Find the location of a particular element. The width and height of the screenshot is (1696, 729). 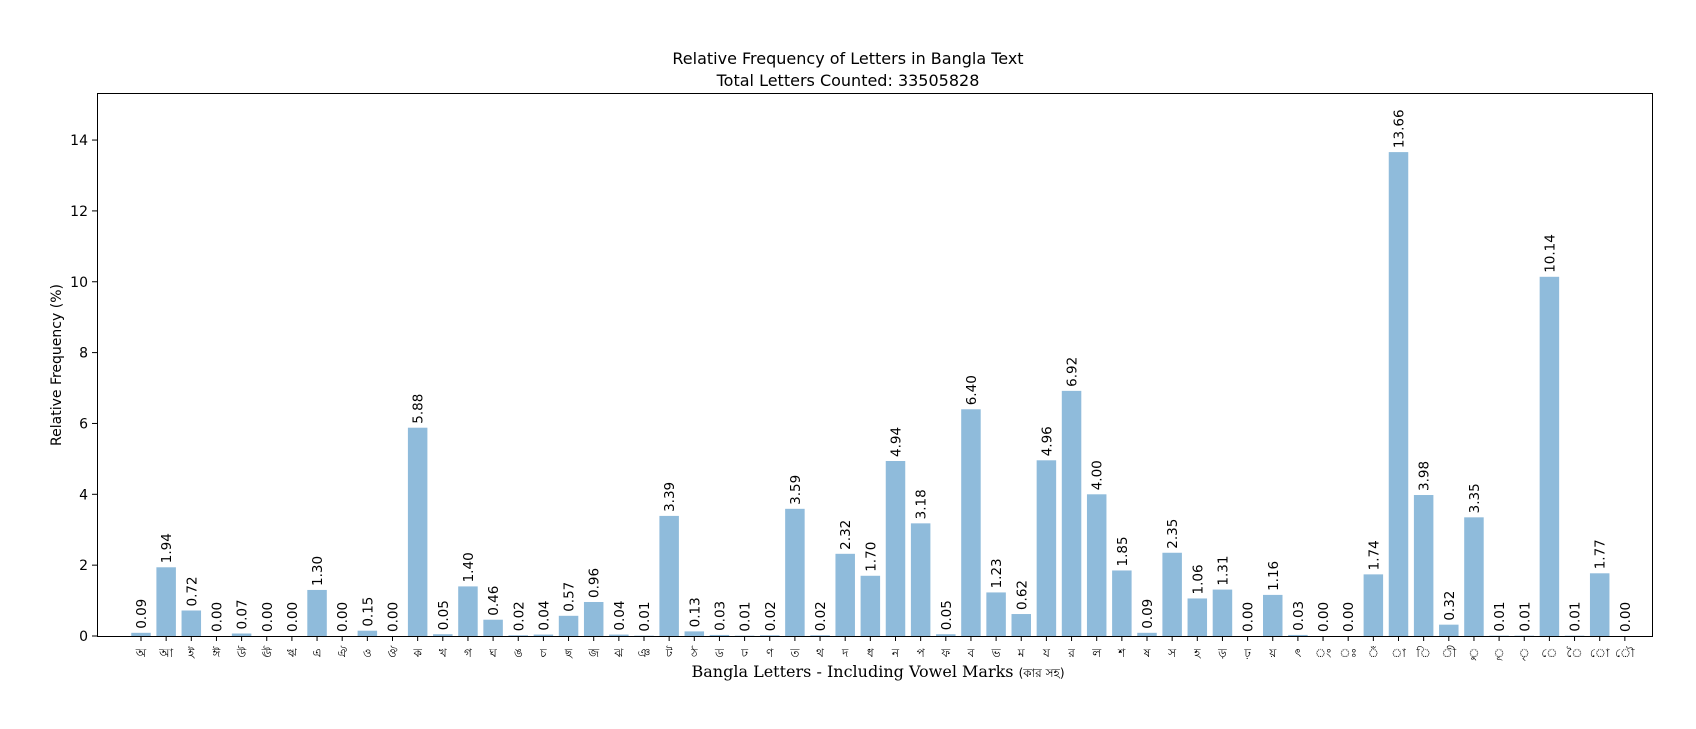

data-label: 3.18 is located at coordinates (922, 504).